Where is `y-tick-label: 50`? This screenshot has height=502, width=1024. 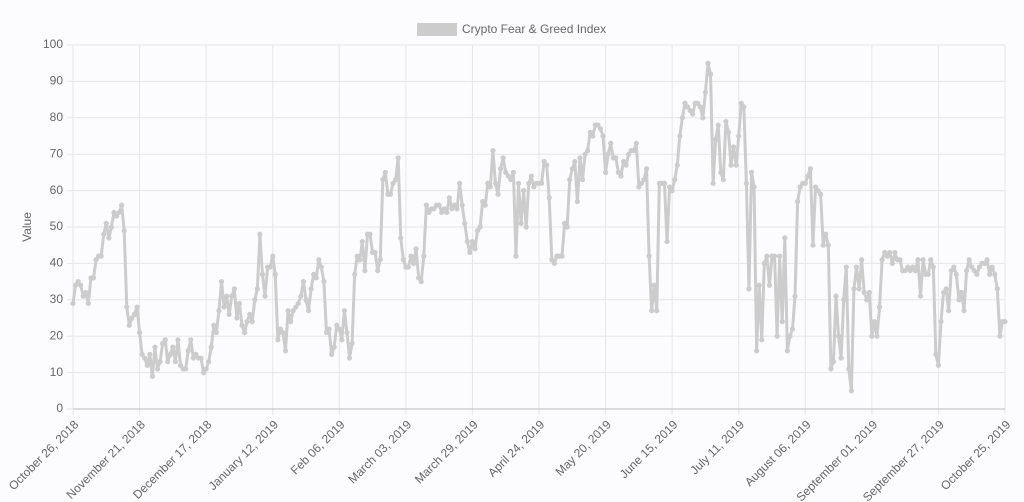
y-tick-label: 50 is located at coordinates (57, 226).